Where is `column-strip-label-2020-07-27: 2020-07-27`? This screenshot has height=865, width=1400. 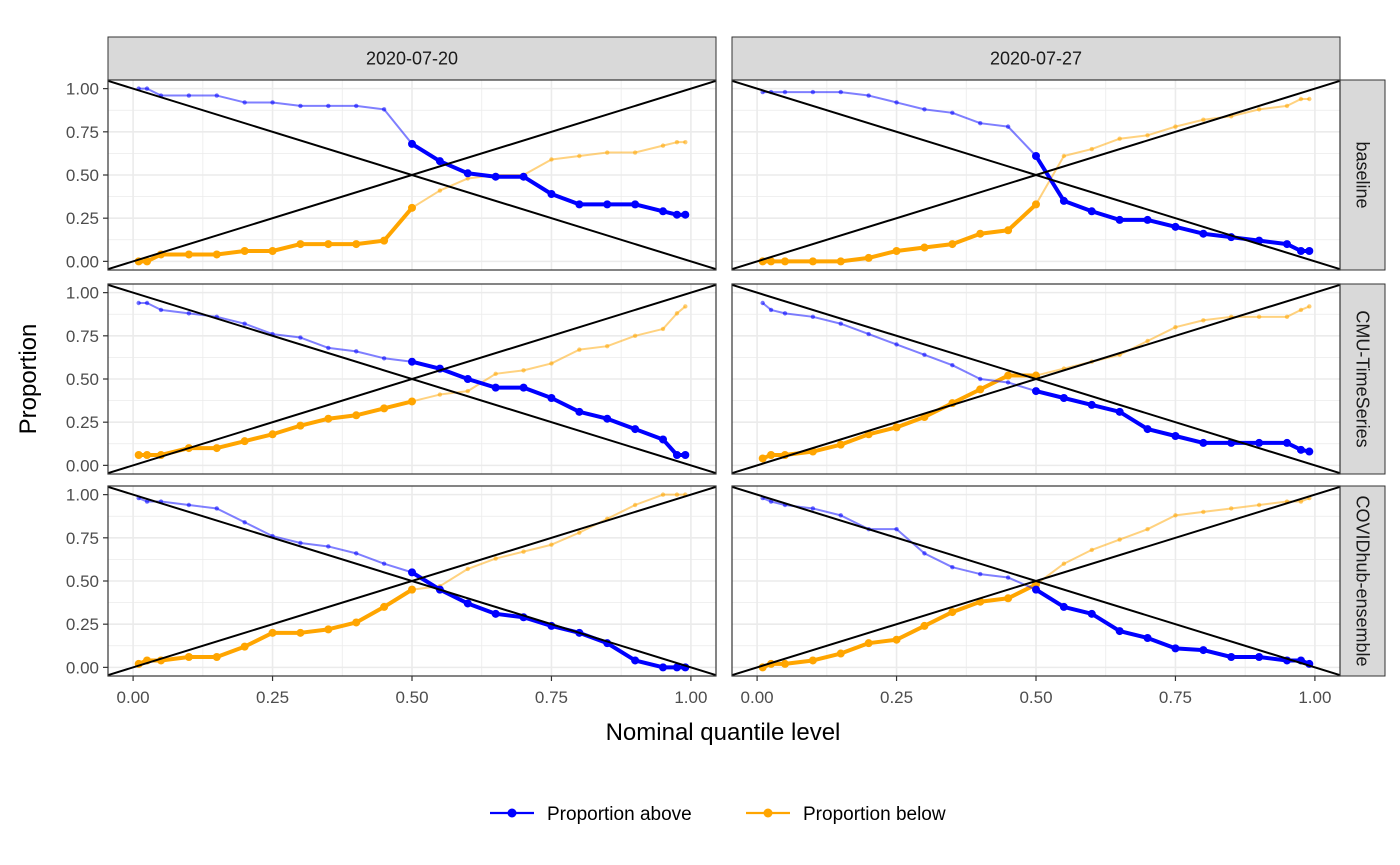
column-strip-label-2020-07-27: 2020-07-27 is located at coordinates (1036, 59).